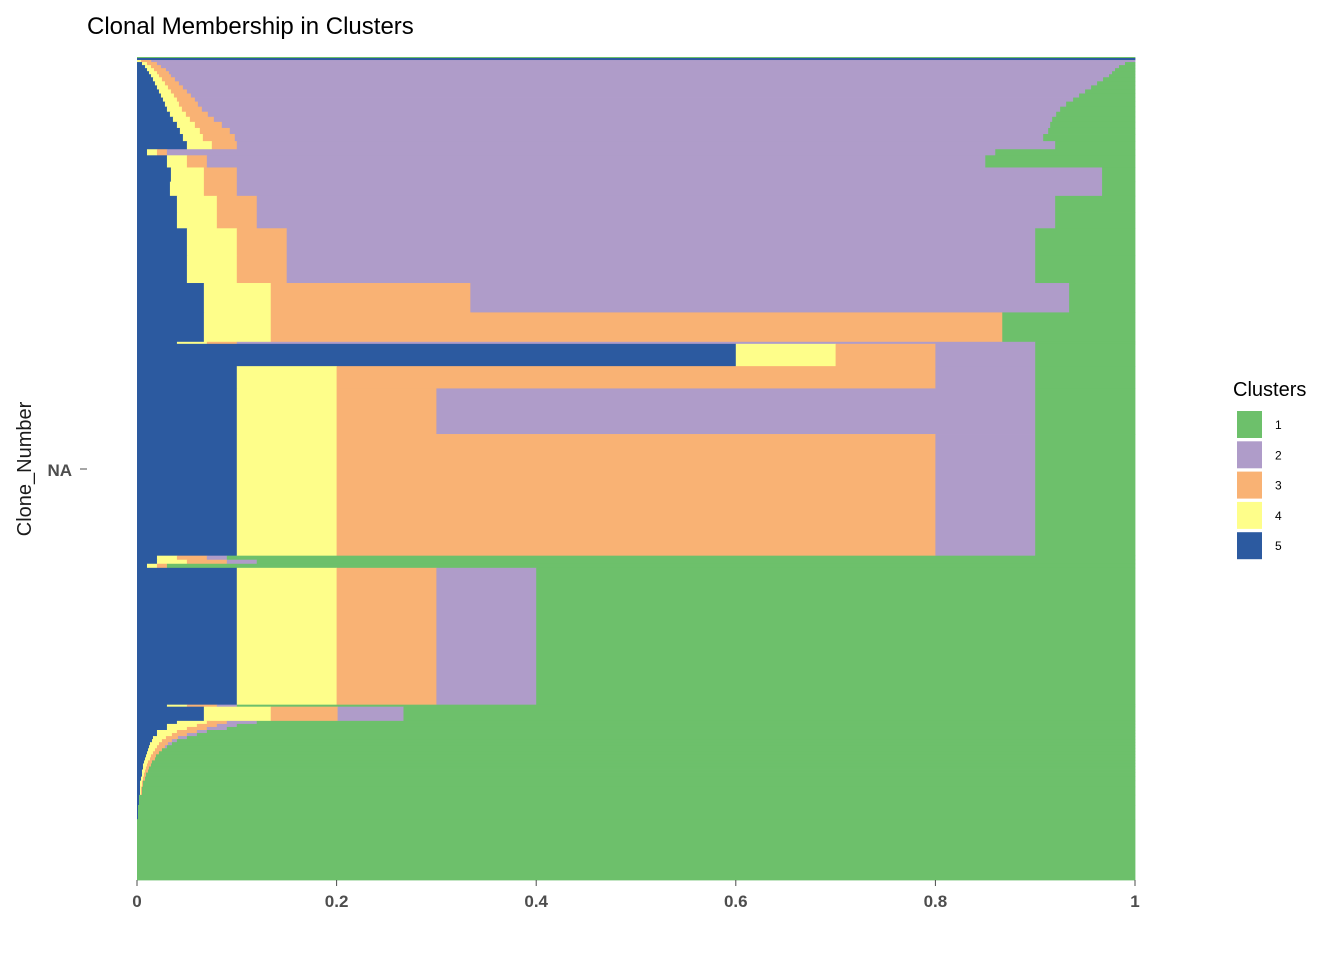  What do you see at coordinates (736, 901) in the screenshot?
I see `x-tick-label: 0.6` at bounding box center [736, 901].